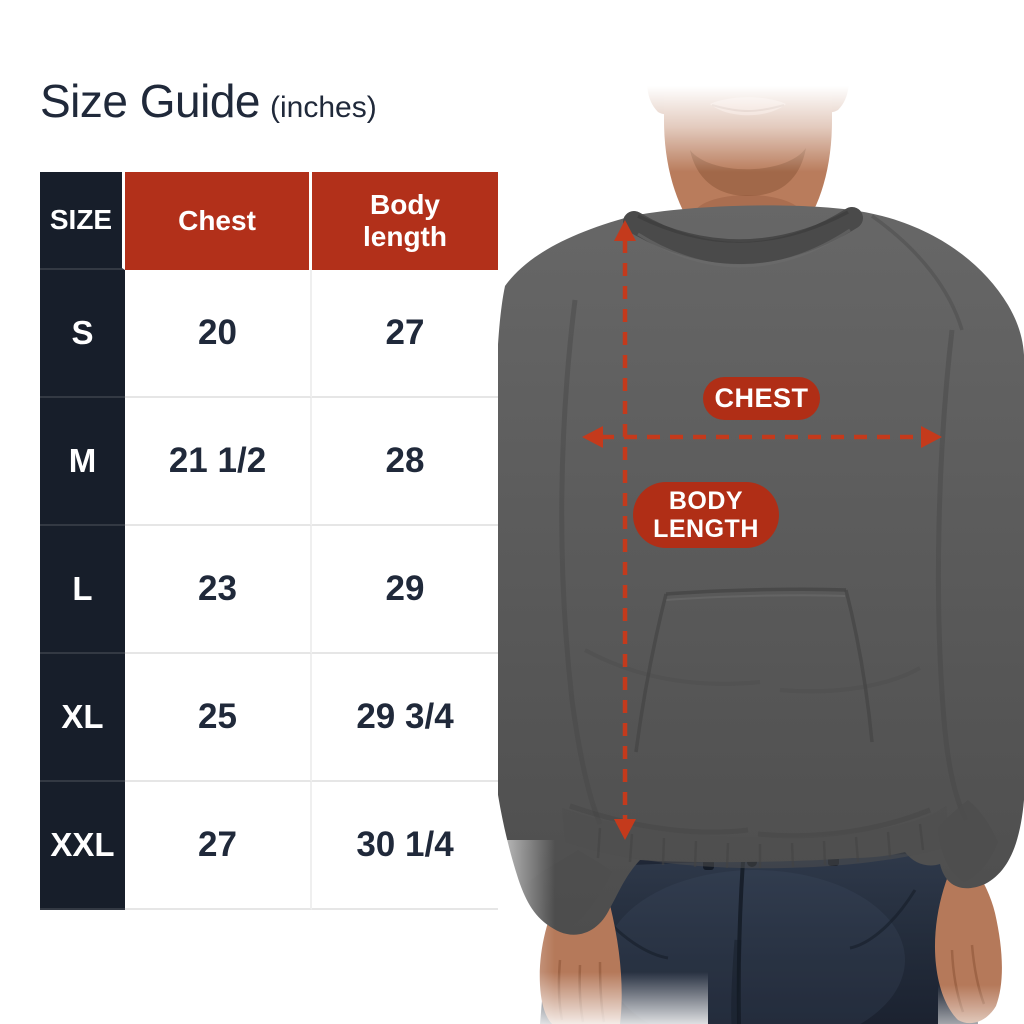 The width and height of the screenshot is (1024, 1024). I want to click on table-cell-chest: 20, so click(218, 334).